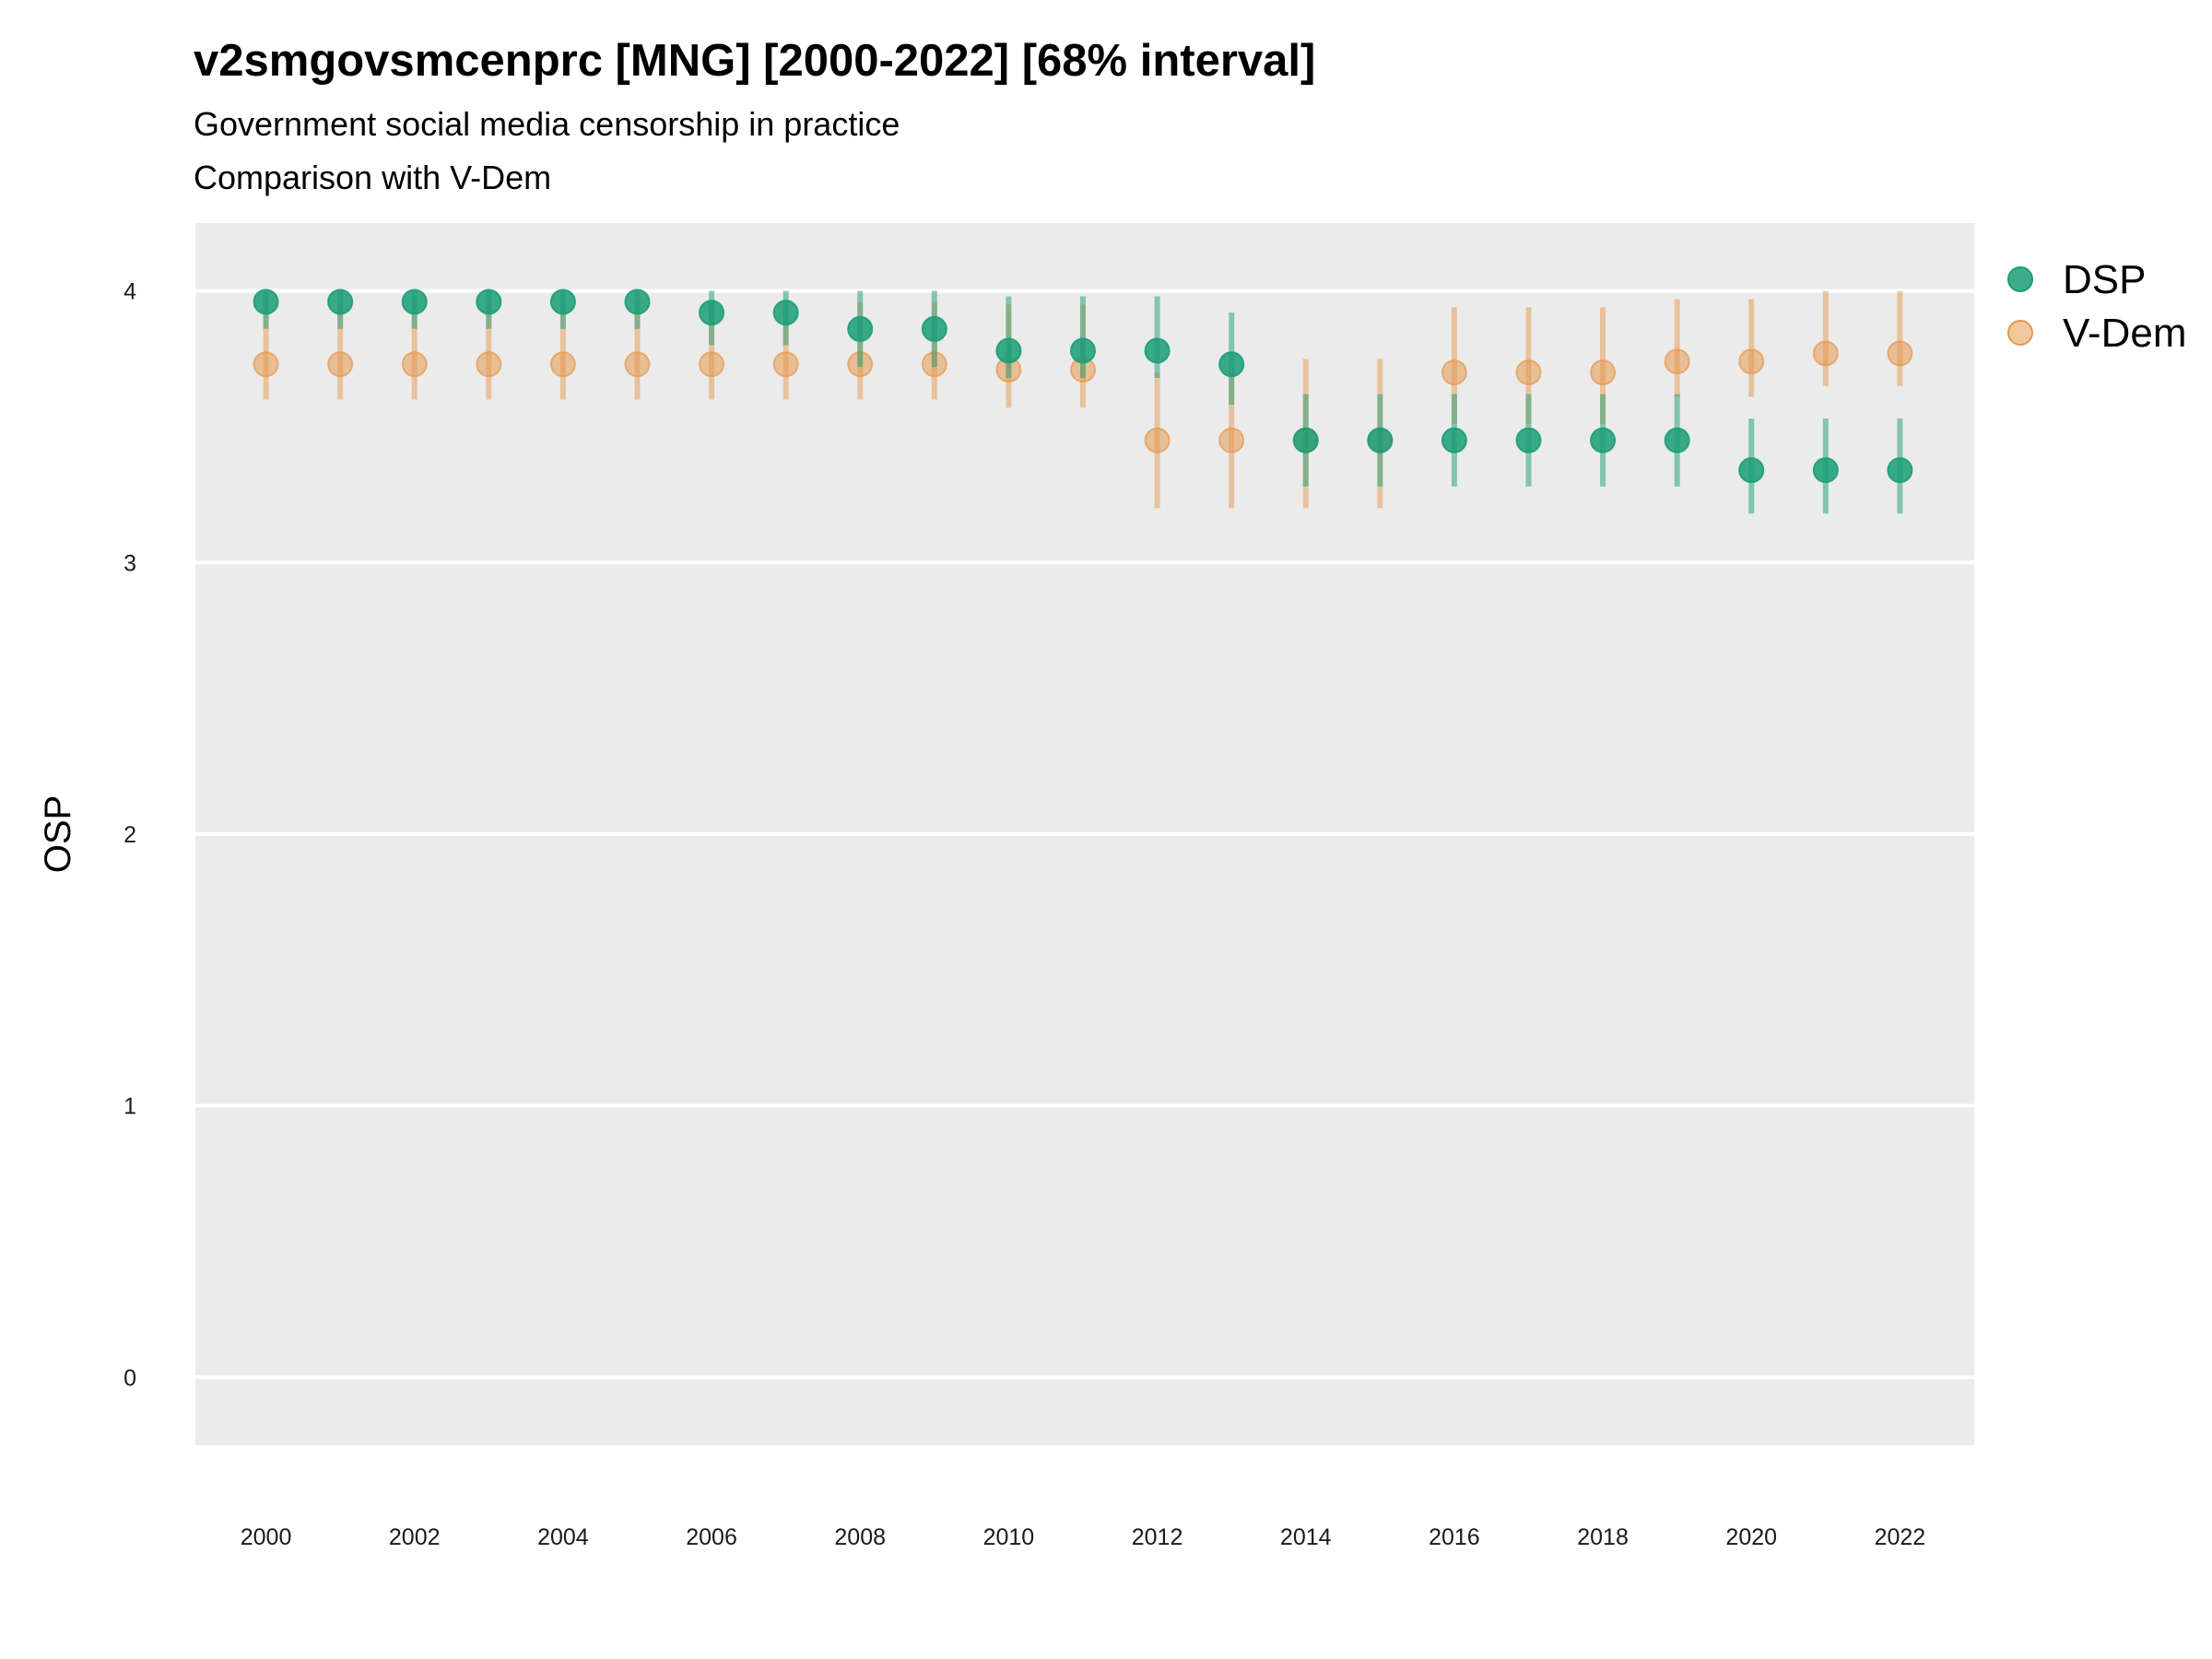 The height and width of the screenshot is (1659, 2212). Describe the element at coordinates (2096, 306) in the screenshot. I see `legend: DSP V-Dem` at that location.